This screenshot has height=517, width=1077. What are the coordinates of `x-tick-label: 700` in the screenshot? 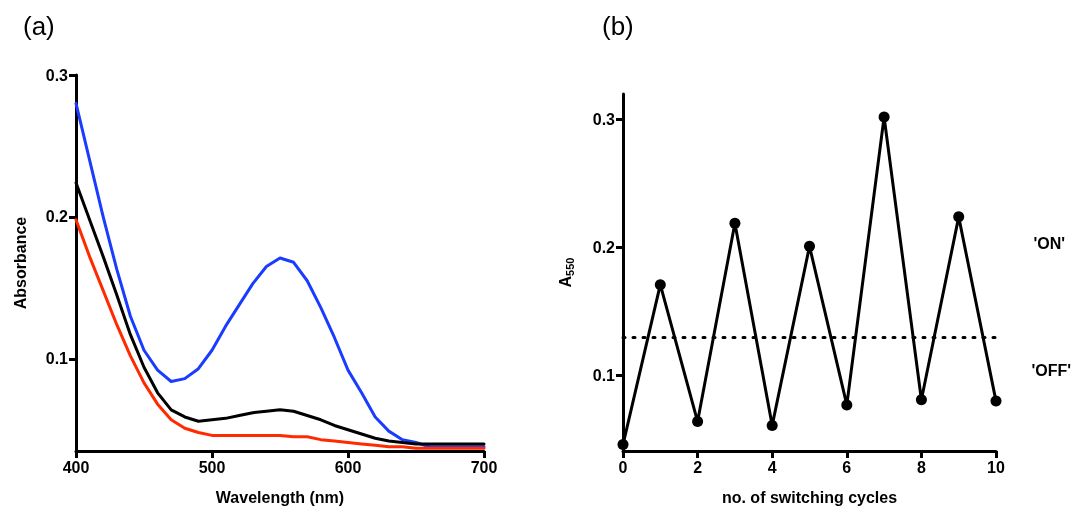 It's located at (484, 467).